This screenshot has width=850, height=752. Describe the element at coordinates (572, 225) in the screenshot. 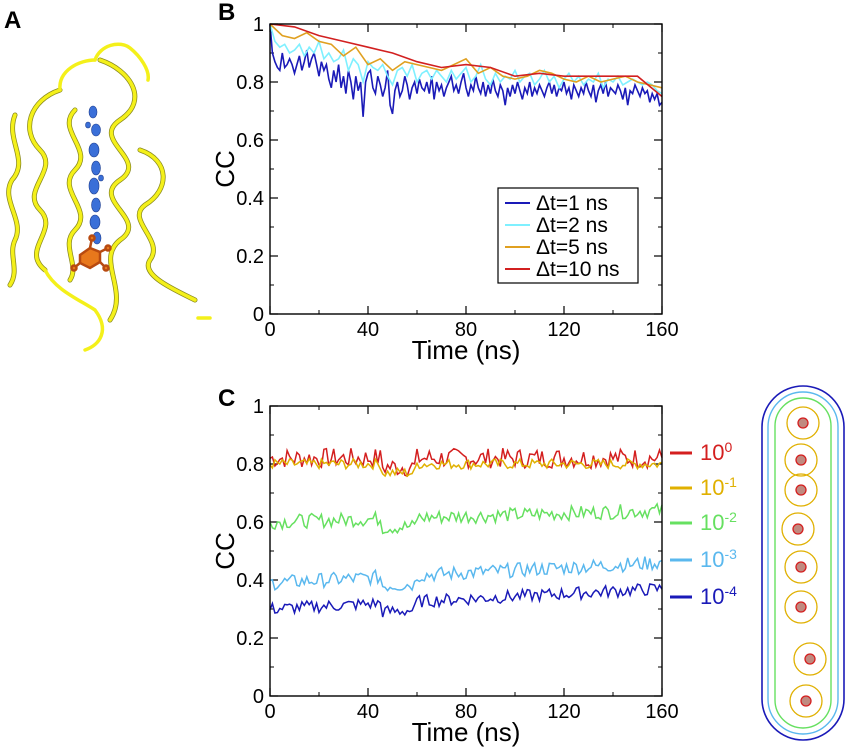

I see `legend-label-dt2: Δt=2 ns` at that location.